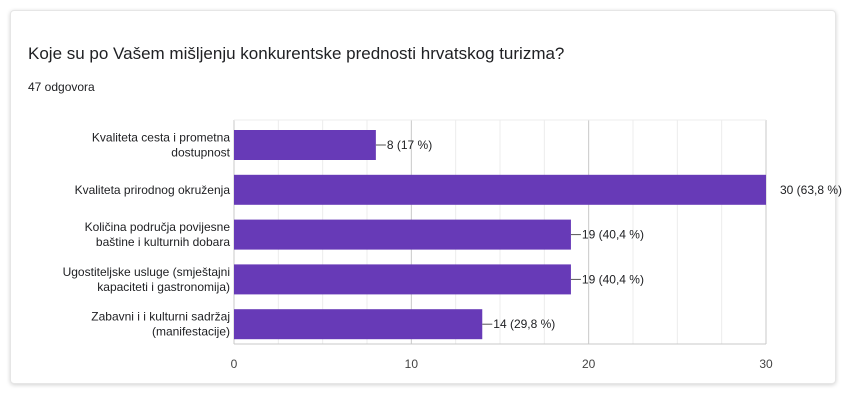 Image resolution: width=854 pixels, height=396 pixels. Describe the element at coordinates (61, 87) in the screenshot. I see `response-count: 47 odgovora` at that location.